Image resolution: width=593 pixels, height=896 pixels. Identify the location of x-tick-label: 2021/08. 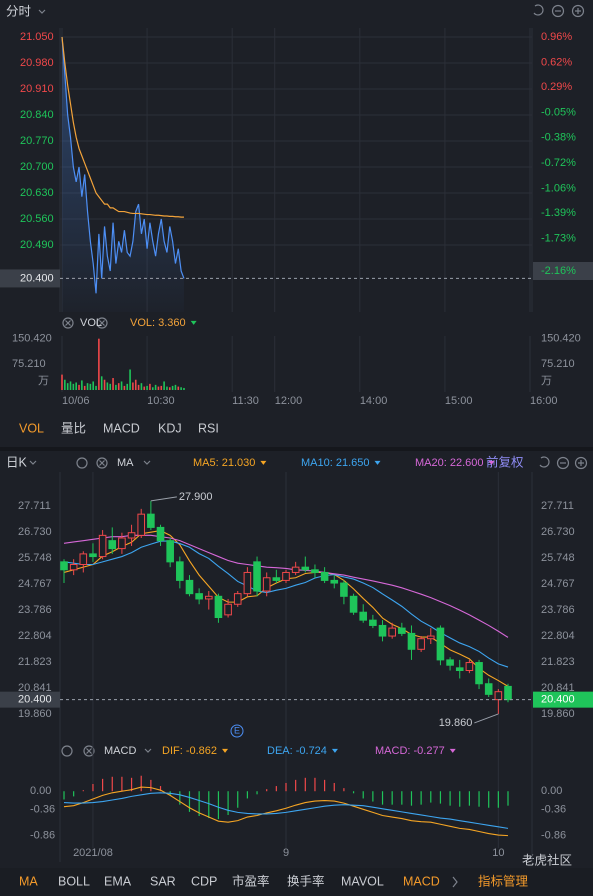
(93, 853).